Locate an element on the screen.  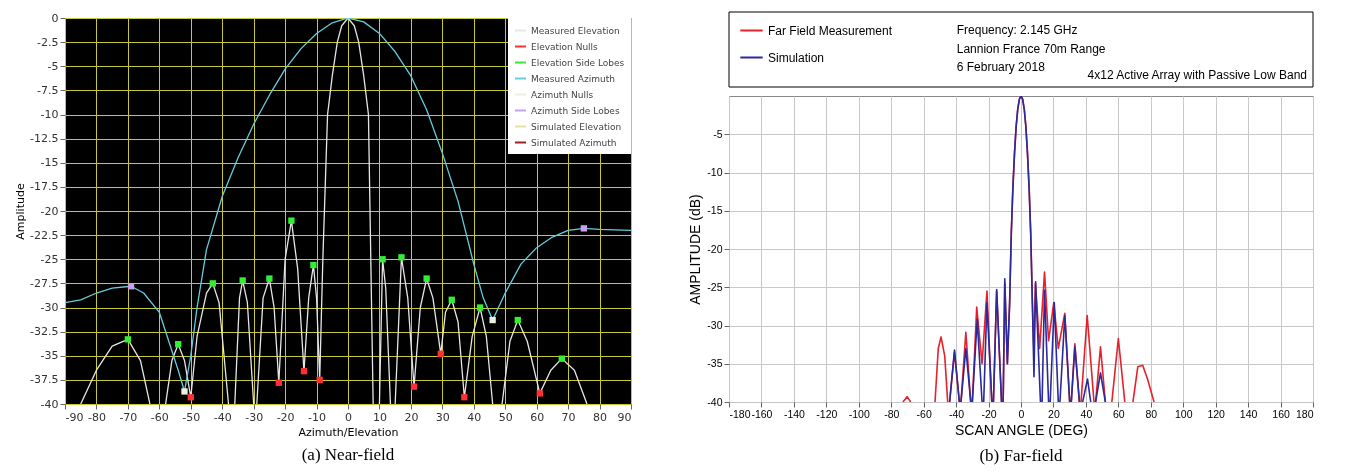
x-tick-label: -50 is located at coordinates (191, 417).